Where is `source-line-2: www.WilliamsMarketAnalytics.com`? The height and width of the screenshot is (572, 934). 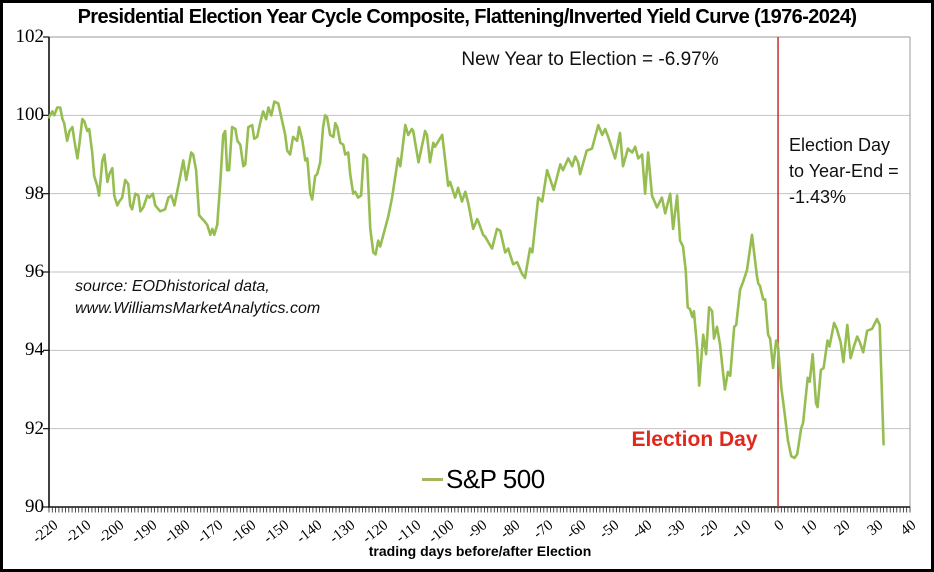
source-line-2: www.WilliamsMarketAnalytics.com is located at coordinates (198, 308).